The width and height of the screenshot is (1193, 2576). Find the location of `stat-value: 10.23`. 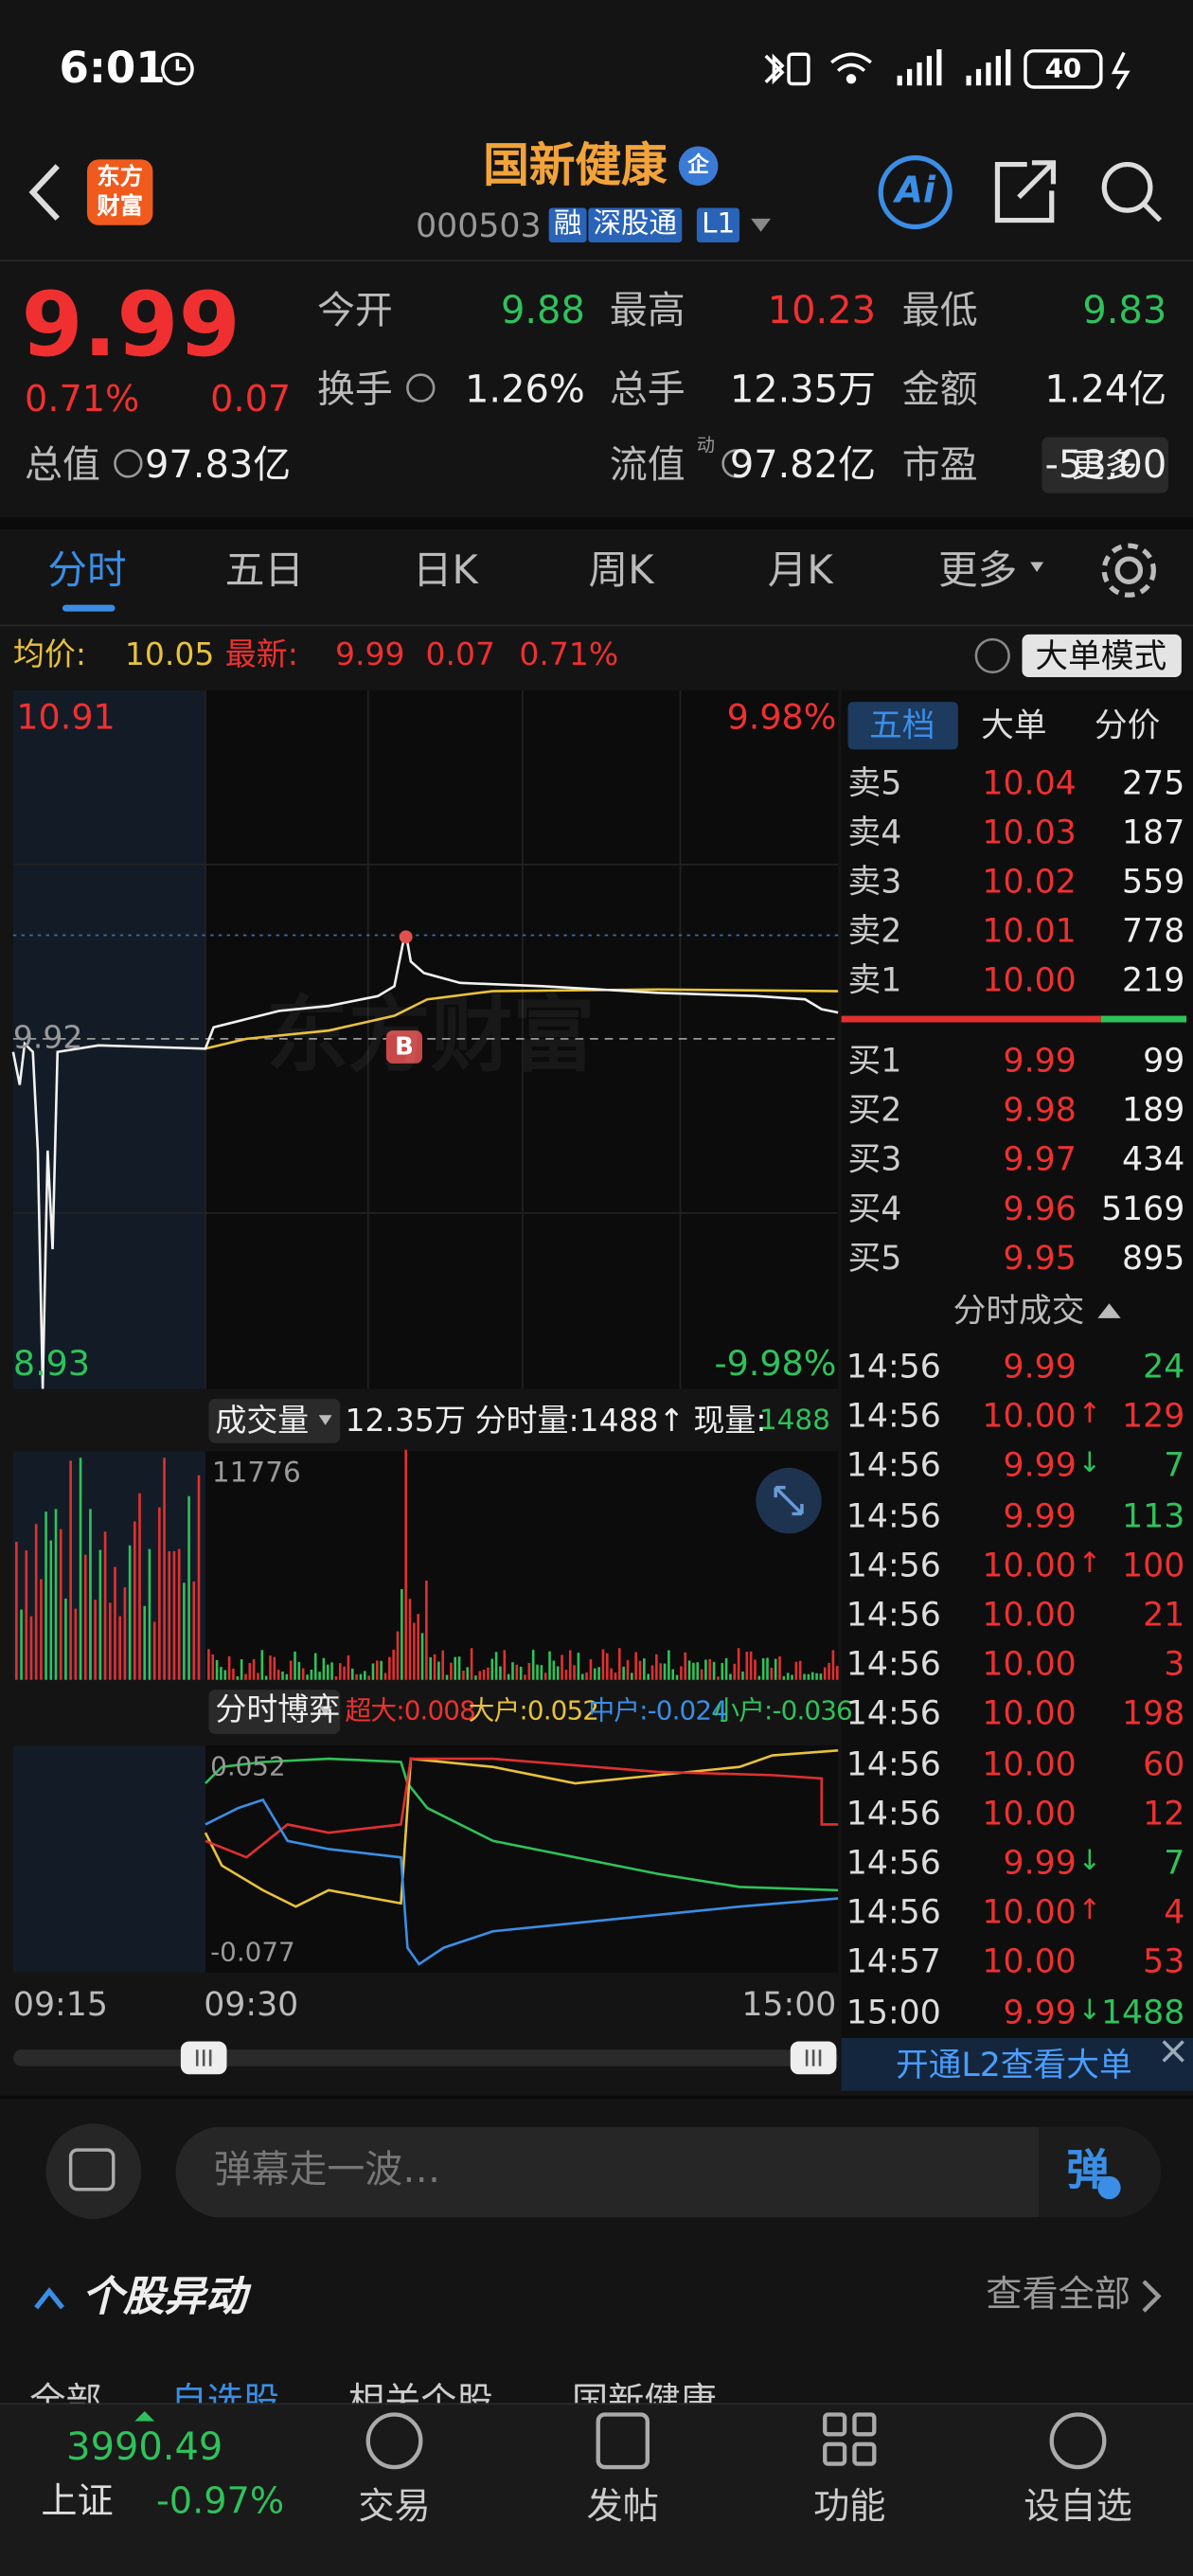

stat-value: 10.23 is located at coordinates (822, 311).